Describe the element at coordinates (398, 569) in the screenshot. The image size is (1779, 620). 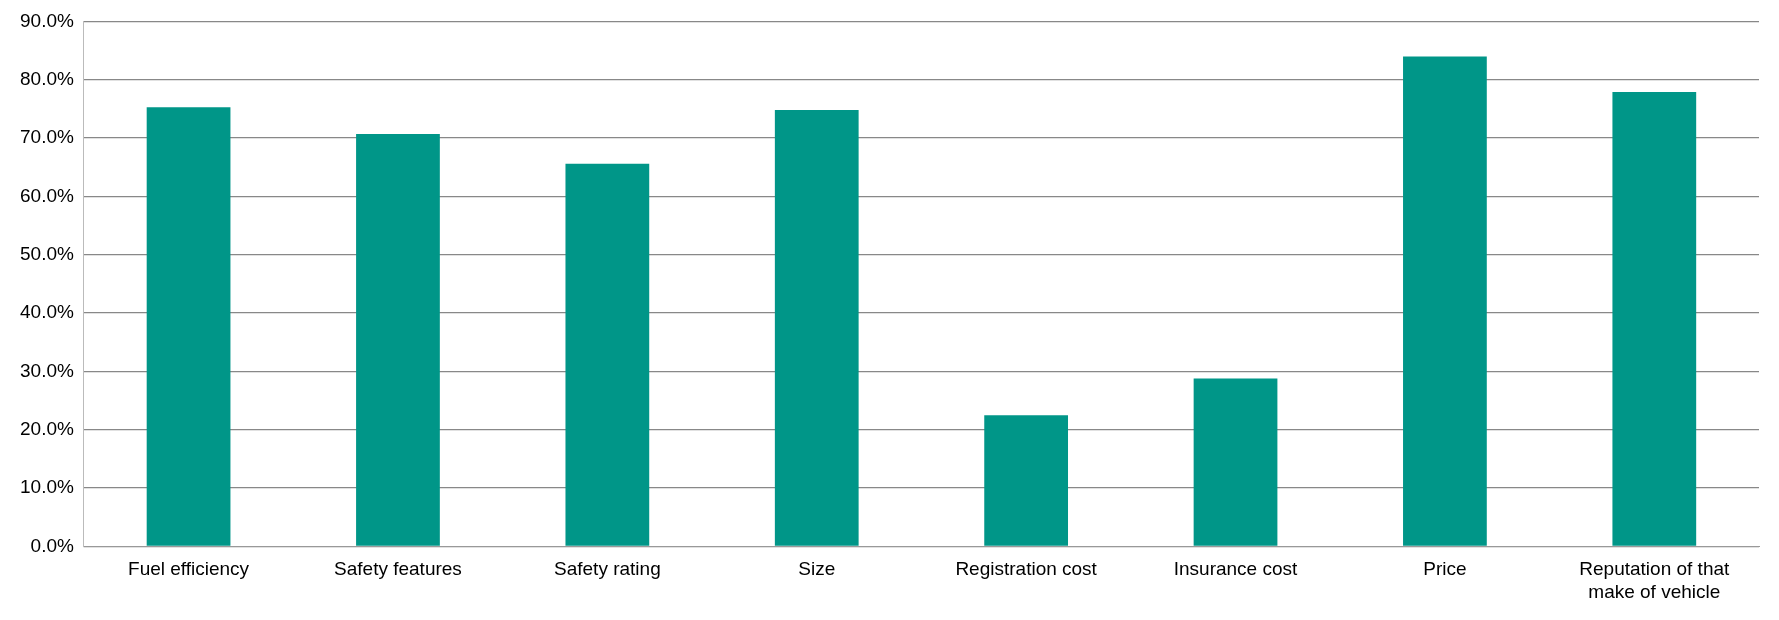
I see `x-tick-label: Safety features` at that location.